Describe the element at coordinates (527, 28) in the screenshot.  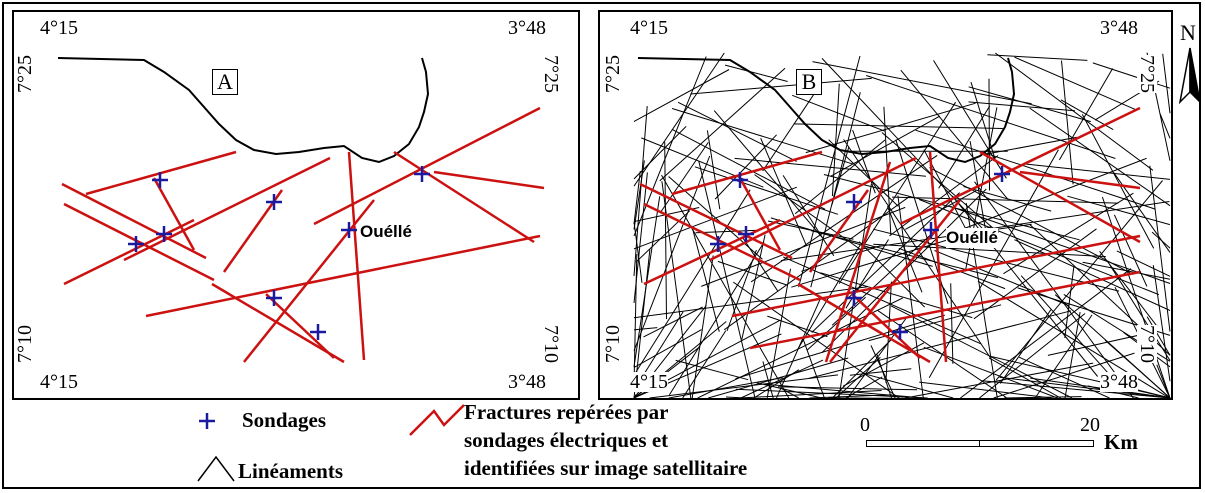
I see `coord-top-right: 3°48` at that location.